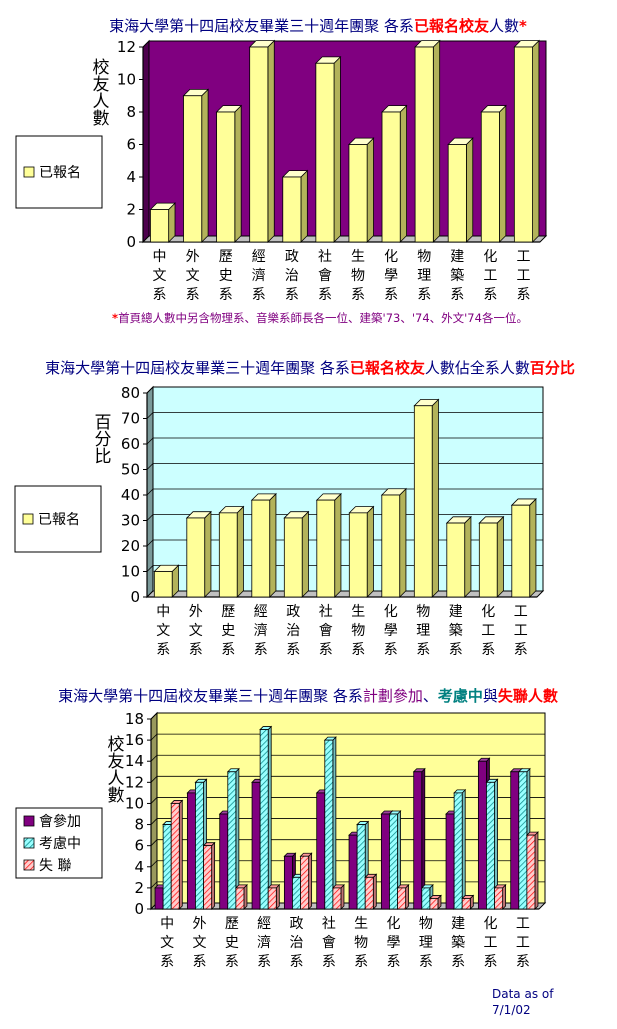  I want to click on chart-2-title-seg-2: 人數佔全系人數, so click(477, 368).